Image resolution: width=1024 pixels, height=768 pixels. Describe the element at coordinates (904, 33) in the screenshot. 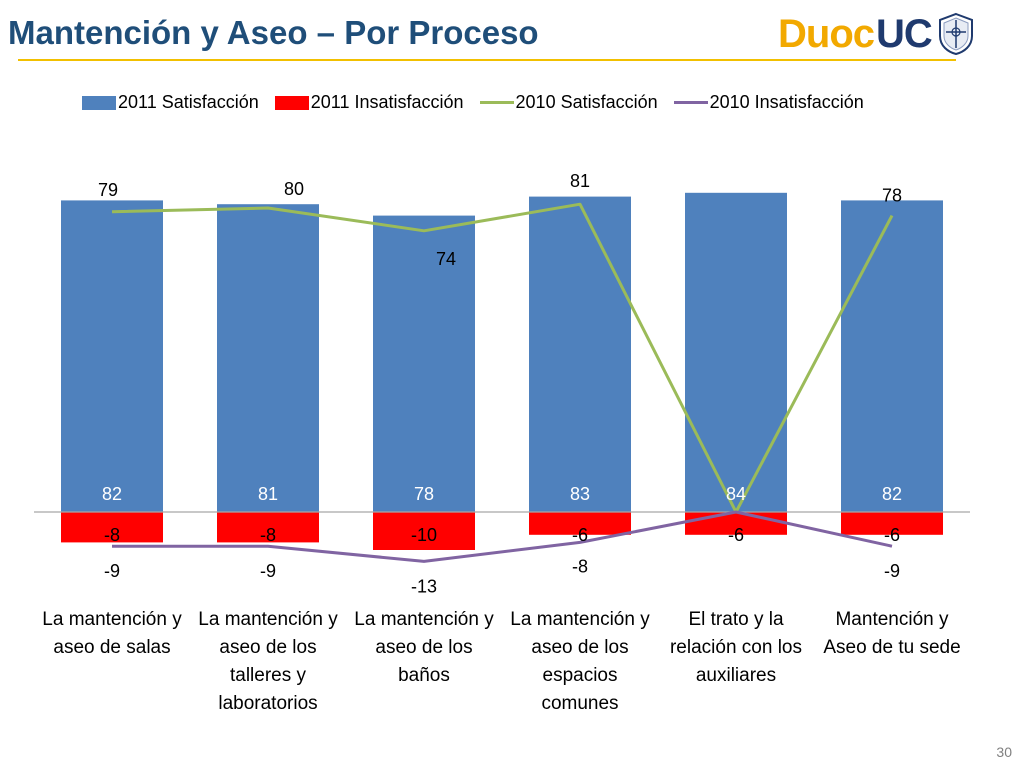

I see `logo-text-uc: UC` at that location.